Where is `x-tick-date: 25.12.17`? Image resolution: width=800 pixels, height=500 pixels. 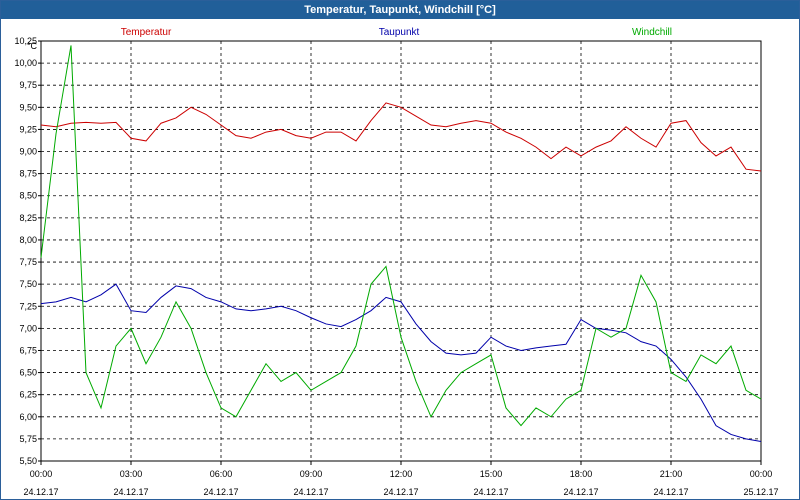 x-tick-date: 25.12.17 is located at coordinates (760, 492).